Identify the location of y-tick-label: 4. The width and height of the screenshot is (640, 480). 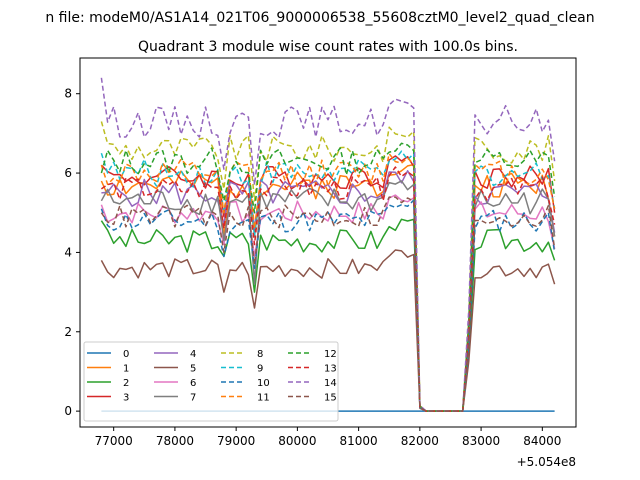
(68, 252).